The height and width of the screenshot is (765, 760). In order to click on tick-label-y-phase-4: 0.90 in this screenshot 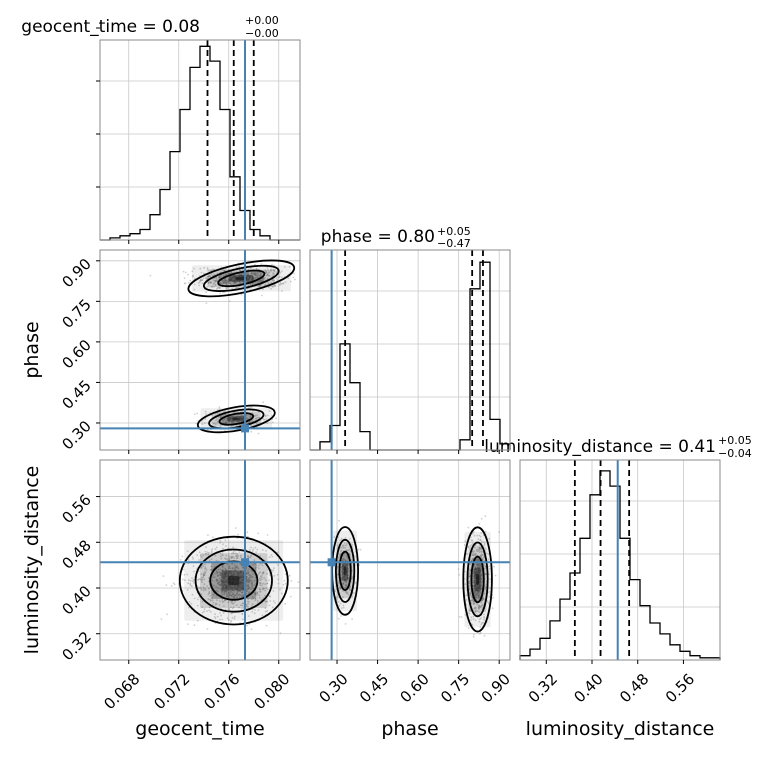, I will do `click(76, 273)`.